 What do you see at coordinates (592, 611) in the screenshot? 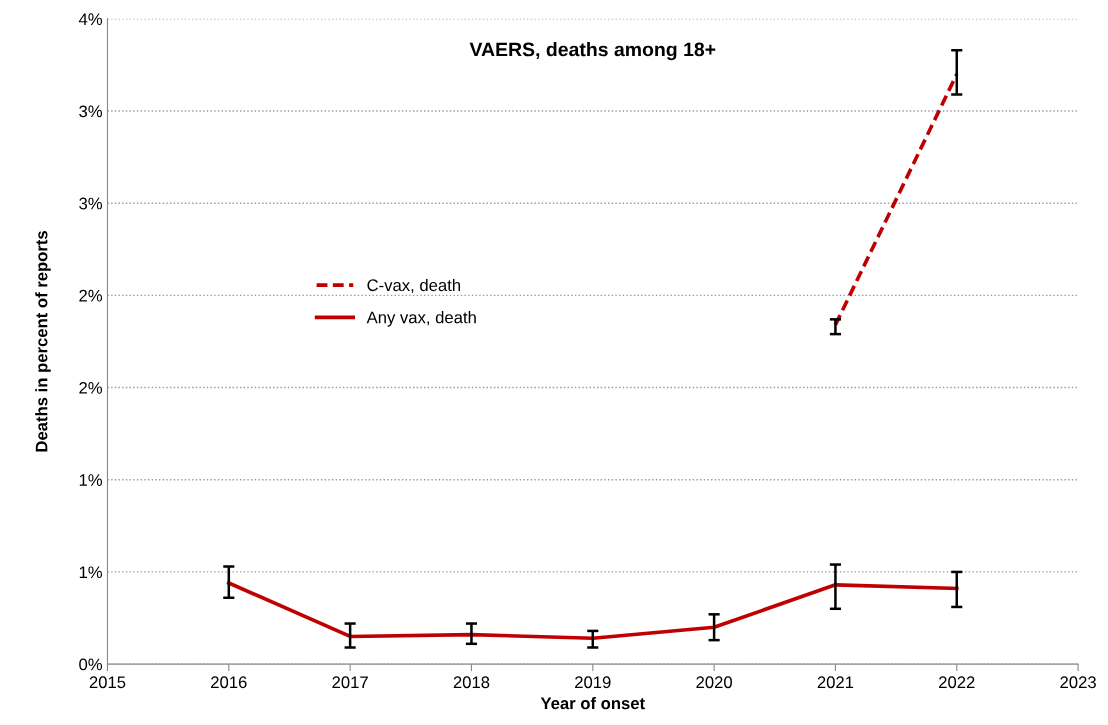
I see `line-series` at bounding box center [592, 611].